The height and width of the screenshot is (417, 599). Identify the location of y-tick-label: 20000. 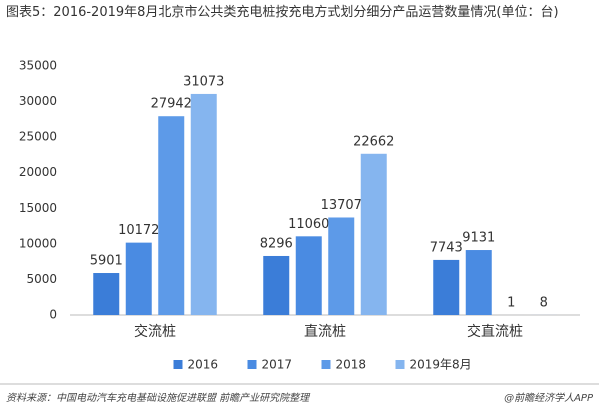
(38, 172).